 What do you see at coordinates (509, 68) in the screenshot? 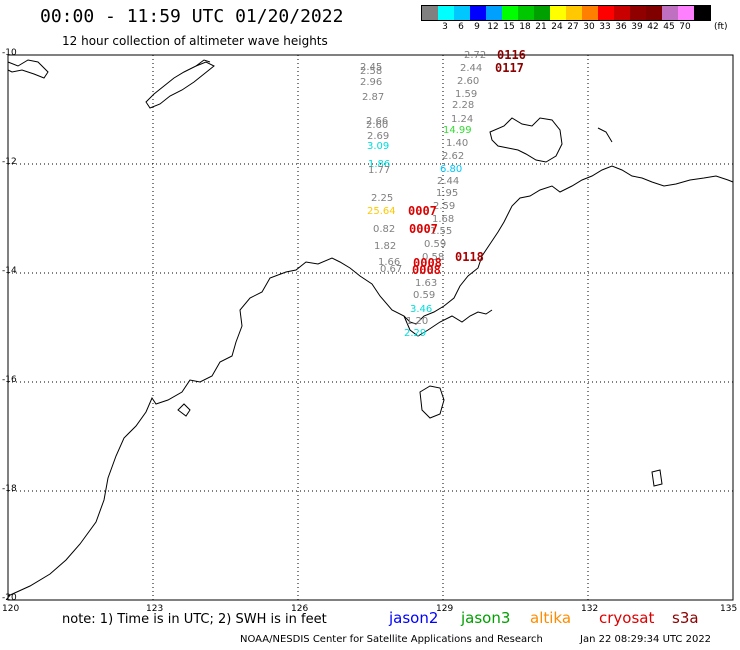
I see `pass-code-label: 0117` at bounding box center [509, 68].